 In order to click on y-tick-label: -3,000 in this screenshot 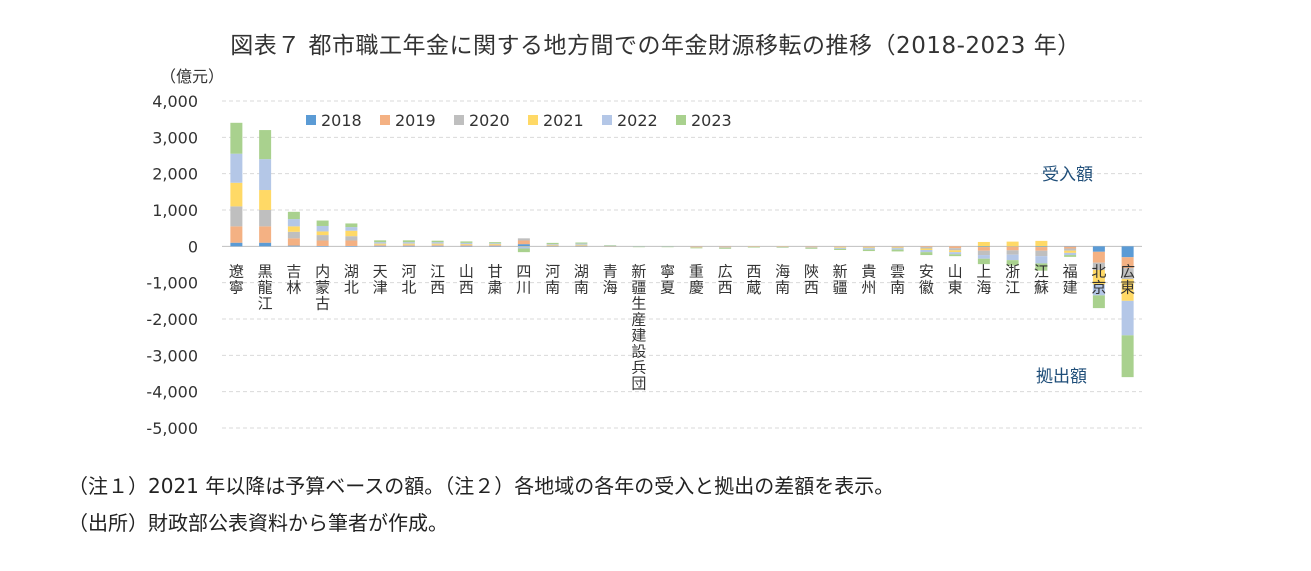, I will do `click(172, 355)`.